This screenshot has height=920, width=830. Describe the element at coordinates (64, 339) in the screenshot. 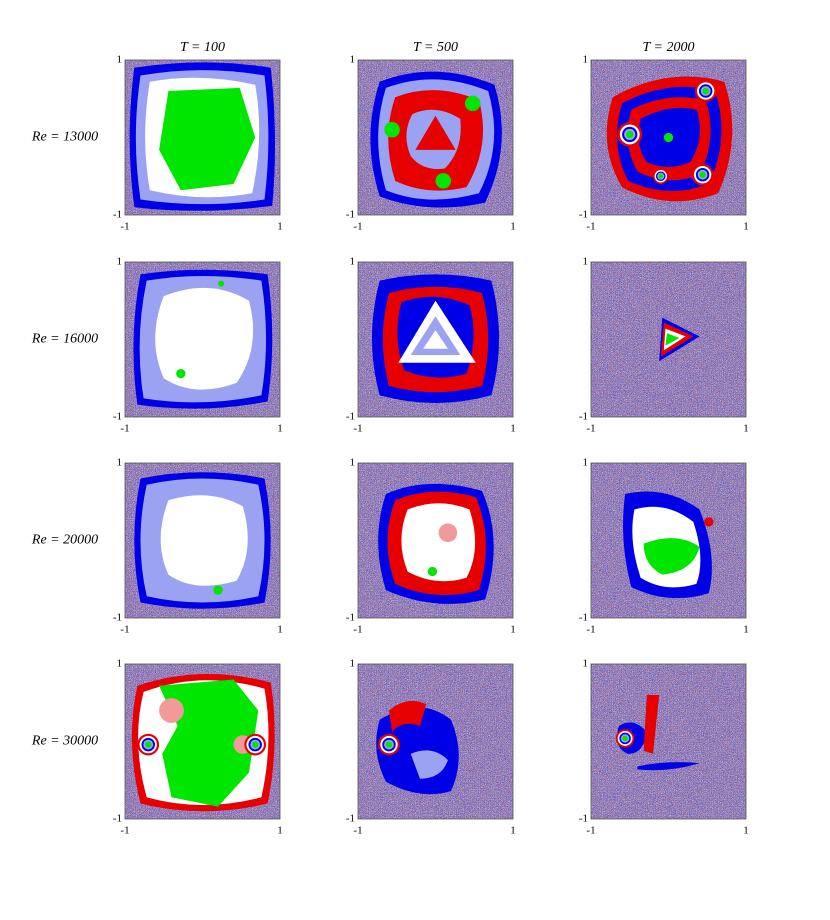

I see `row-label: Re = 16000` at that location.